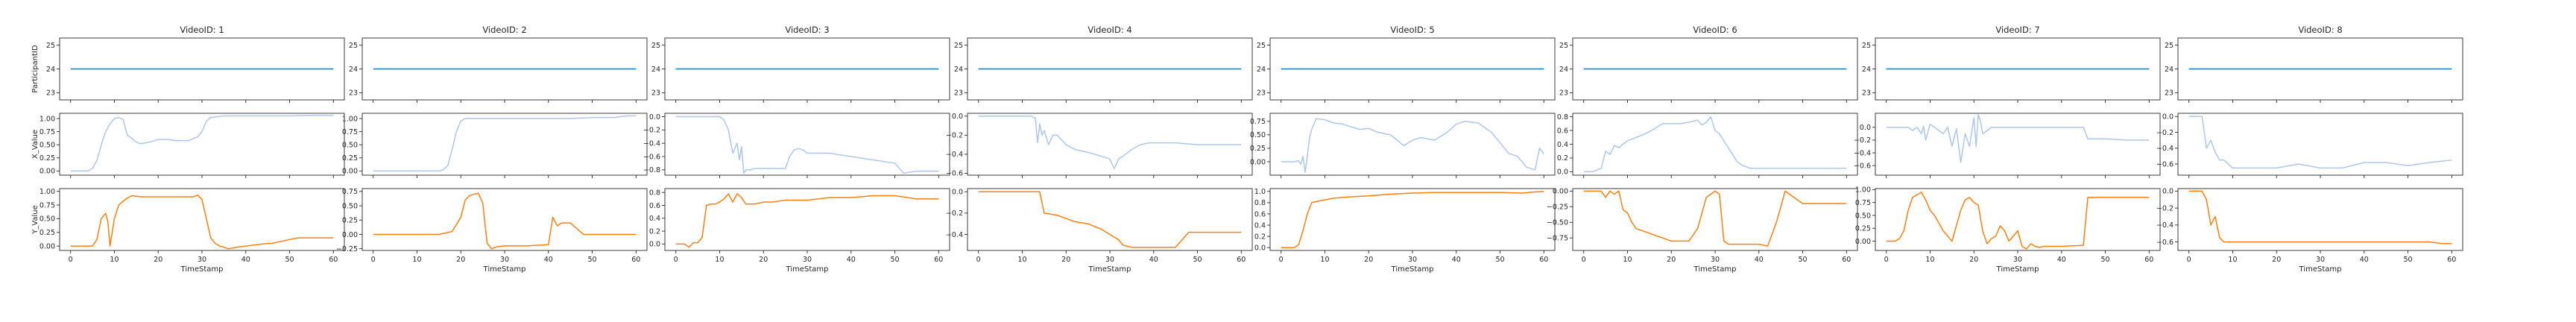  Describe the element at coordinates (47, 205) in the screenshot. I see `y-tick-label: 0.75` at that location.